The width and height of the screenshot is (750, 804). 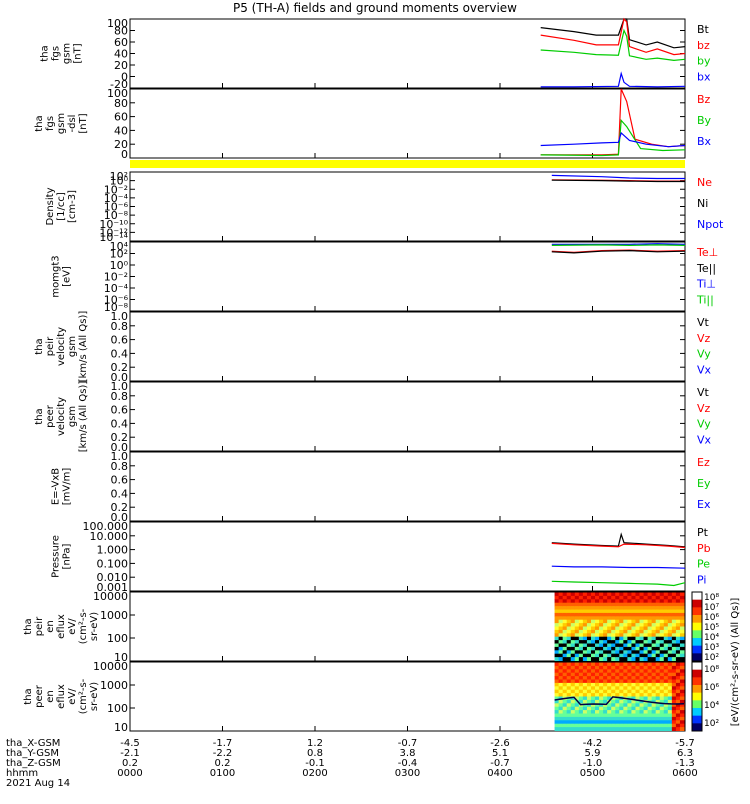 What do you see at coordinates (121, 657) in the screenshot?
I see `ytick-label-peir_eflux: 10` at bounding box center [121, 657].